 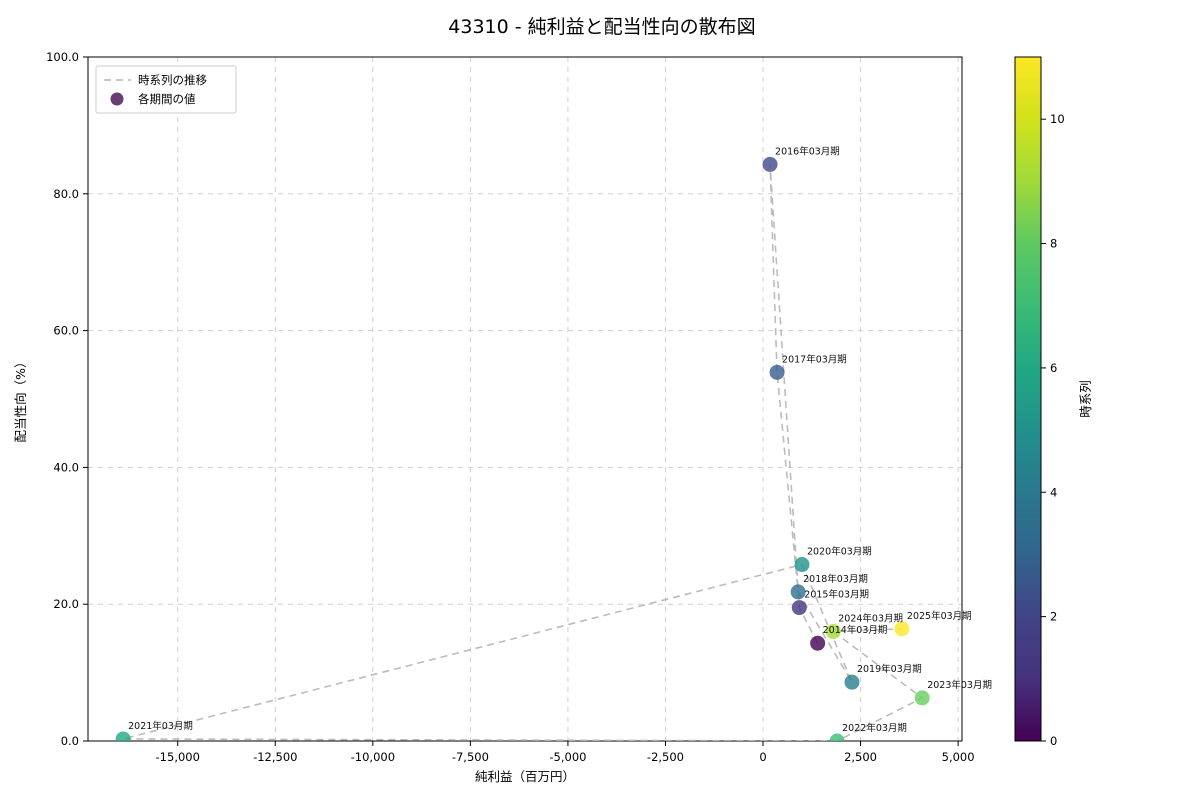 What do you see at coordinates (470, 757) in the screenshot?
I see `x-tick-label: -7,500` at bounding box center [470, 757].